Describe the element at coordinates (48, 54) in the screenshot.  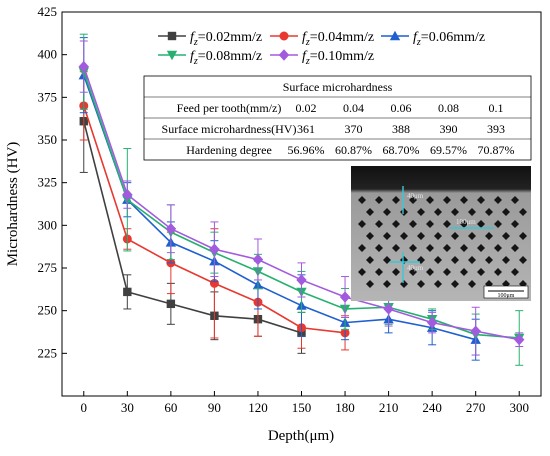
I see `y-tick-label: 400` at that location.